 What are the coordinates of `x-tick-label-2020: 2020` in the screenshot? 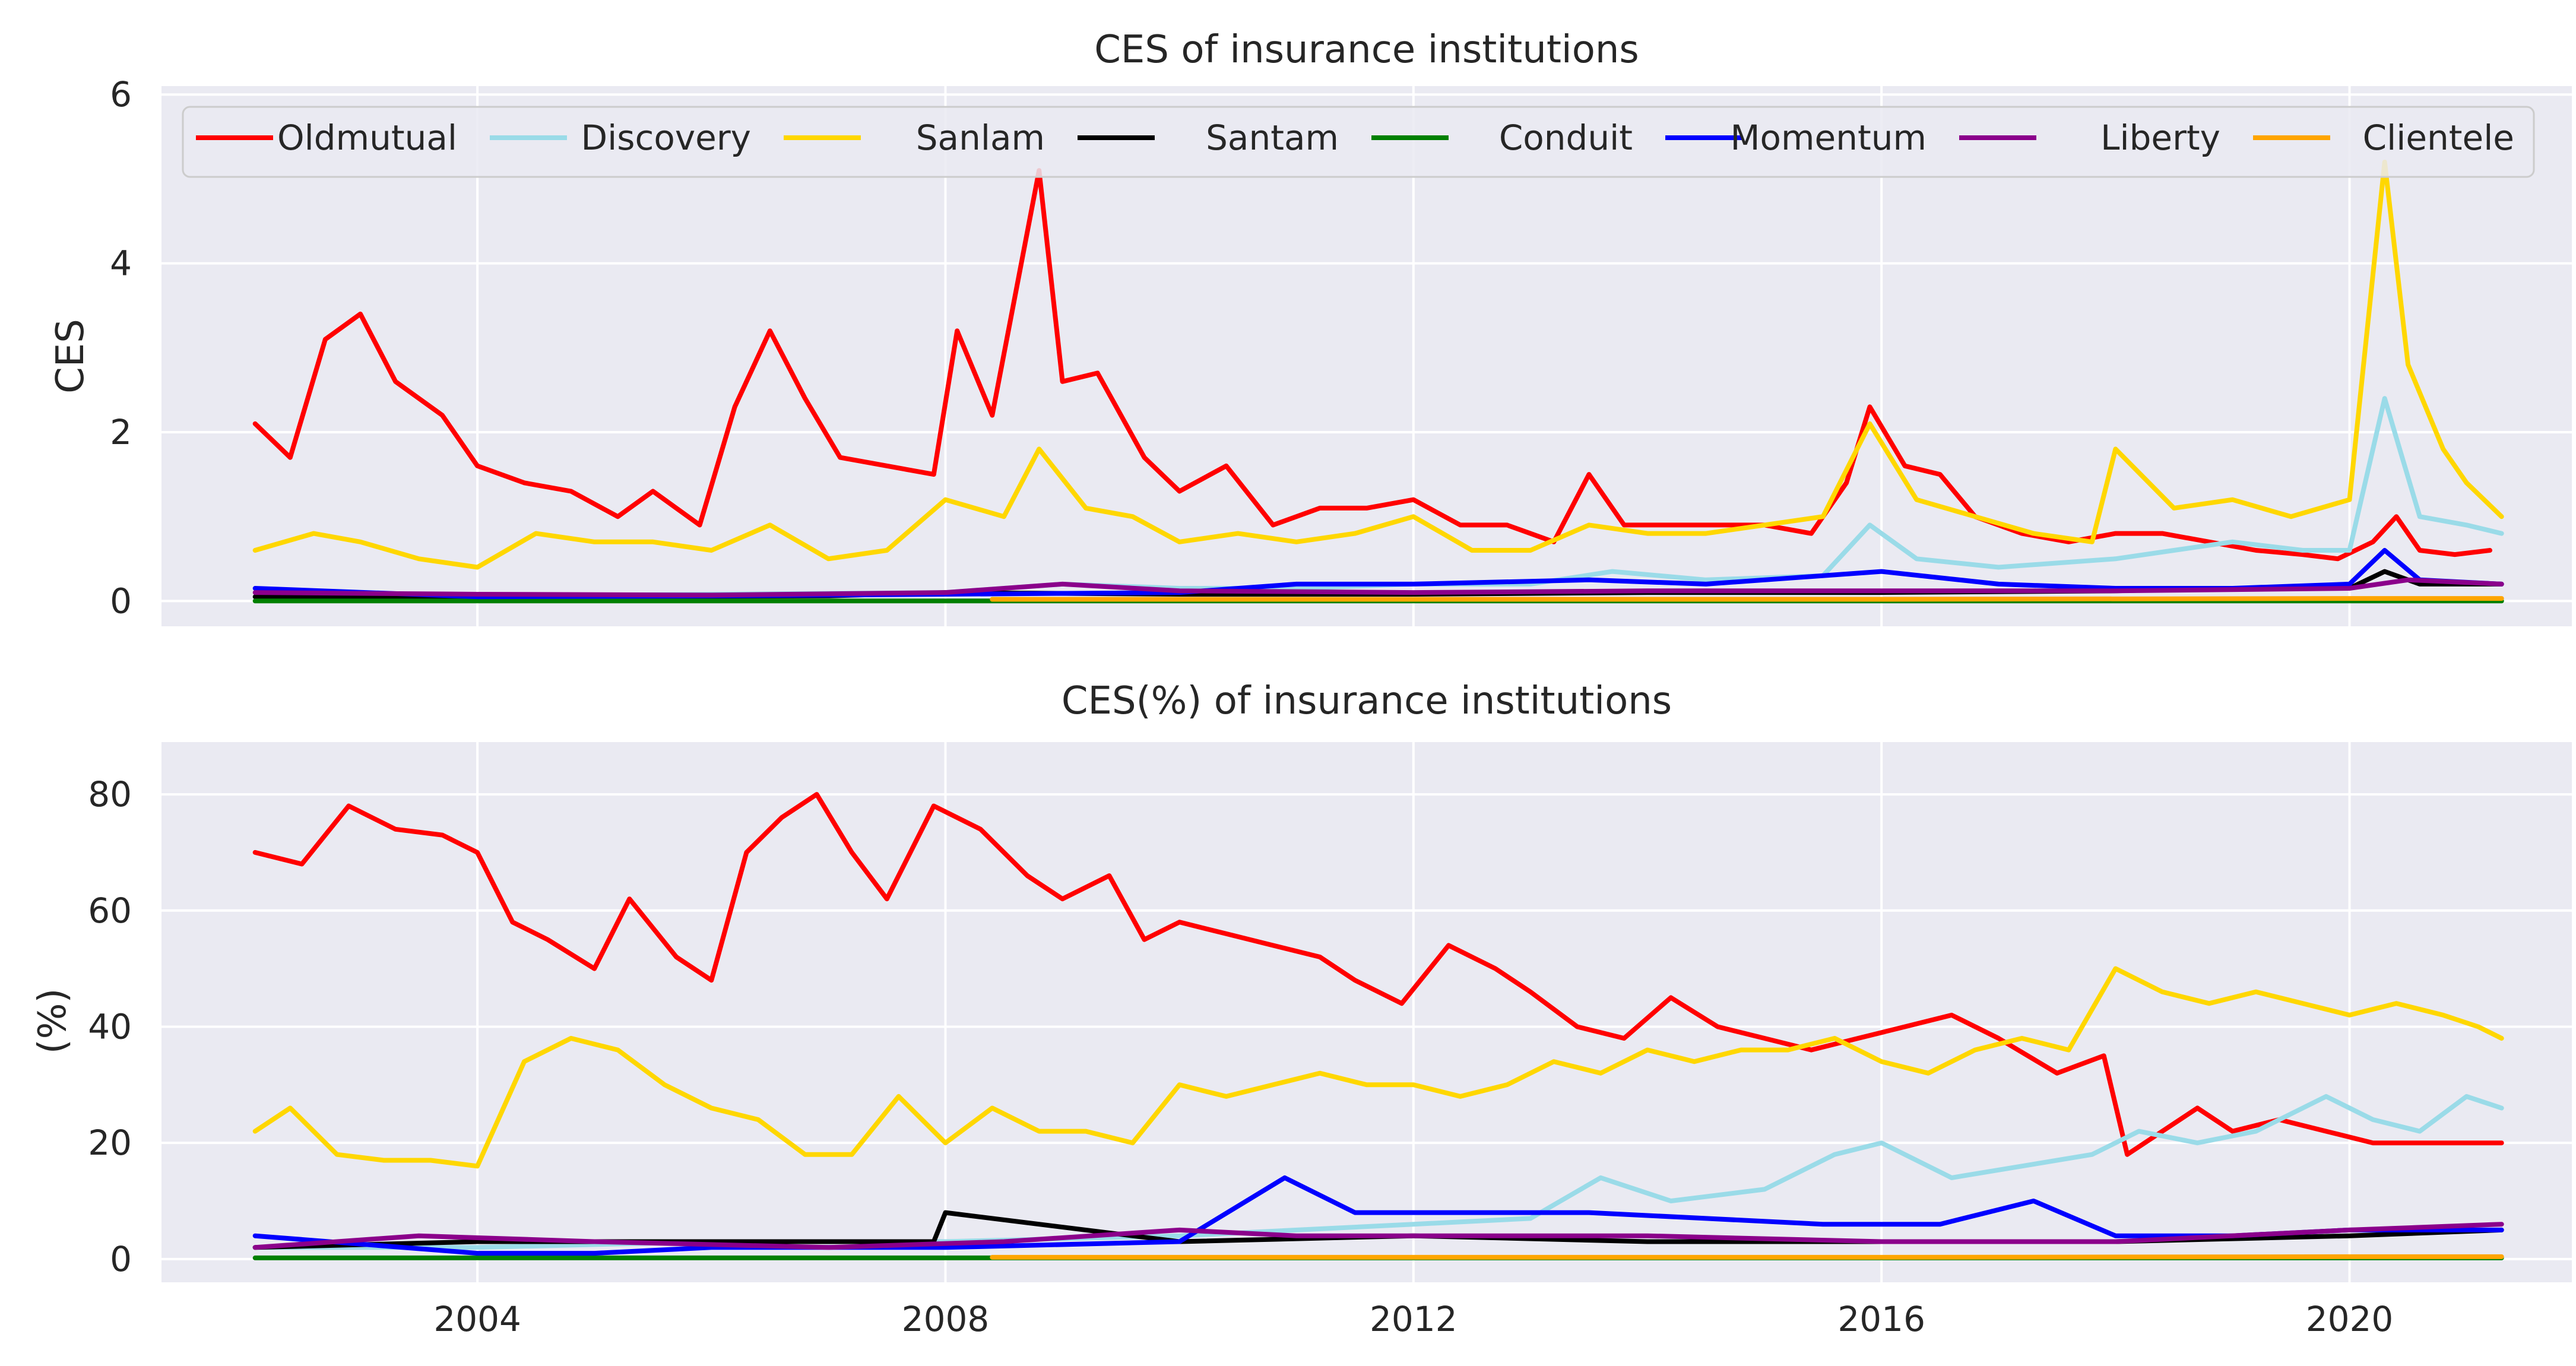 It's located at (2350, 1319).